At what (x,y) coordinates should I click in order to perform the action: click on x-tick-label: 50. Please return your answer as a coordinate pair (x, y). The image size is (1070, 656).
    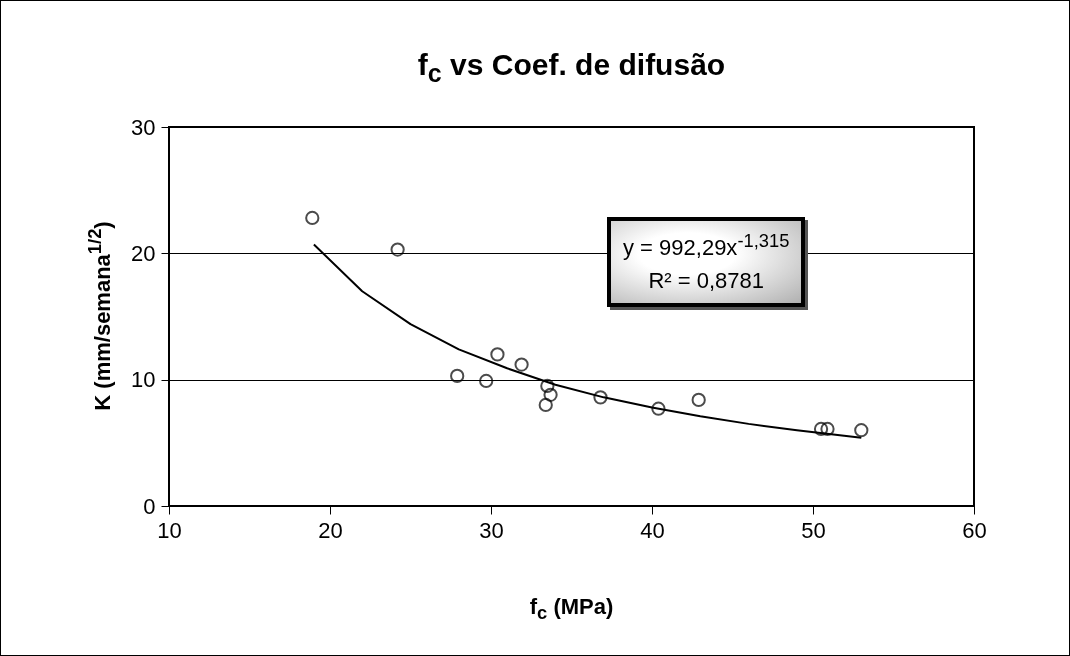
    Looking at the image, I should click on (813, 530).